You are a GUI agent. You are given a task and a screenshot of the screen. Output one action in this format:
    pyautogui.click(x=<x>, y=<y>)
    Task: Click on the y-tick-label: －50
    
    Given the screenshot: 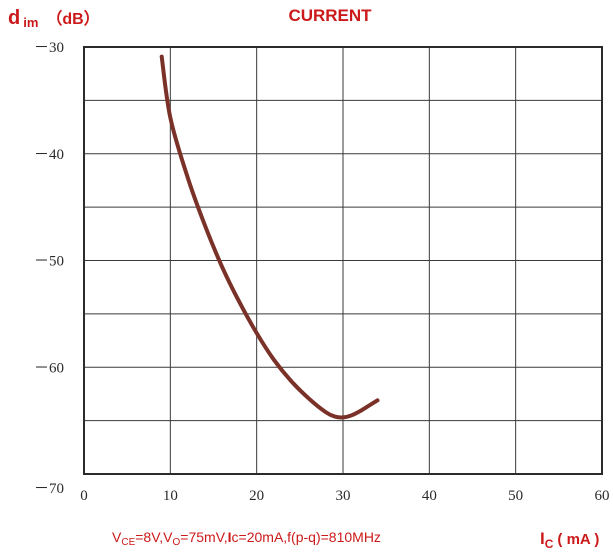 What is the action you would take?
    pyautogui.click(x=49, y=262)
    